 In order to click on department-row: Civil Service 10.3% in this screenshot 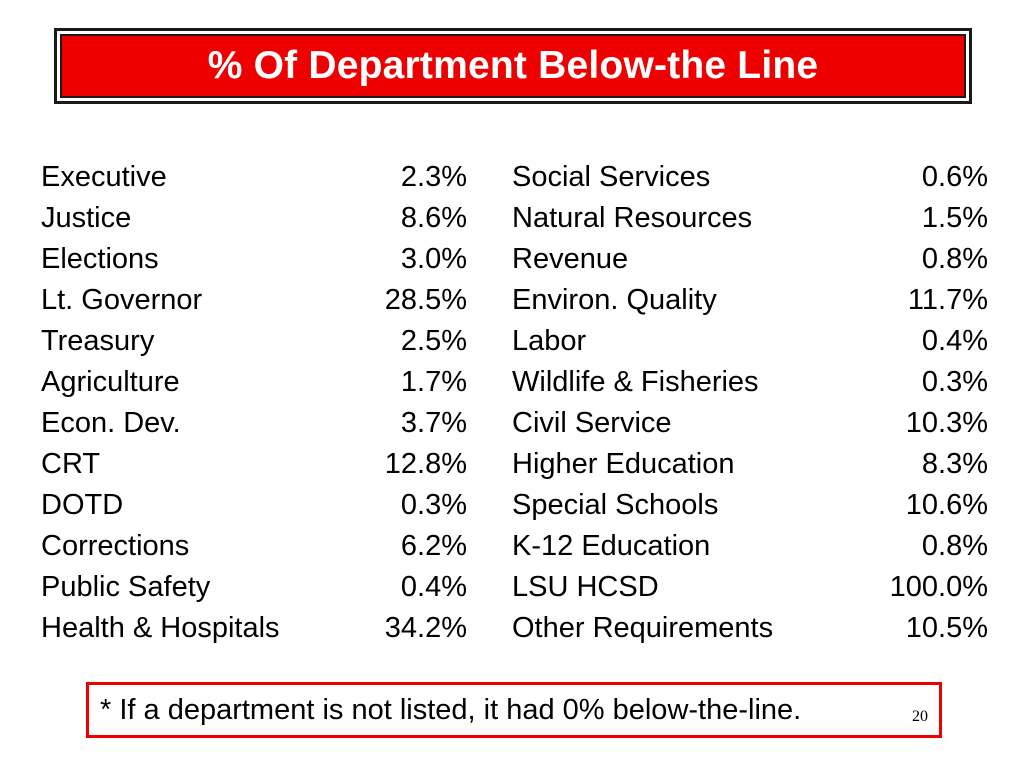, I will do `click(750, 423)`.